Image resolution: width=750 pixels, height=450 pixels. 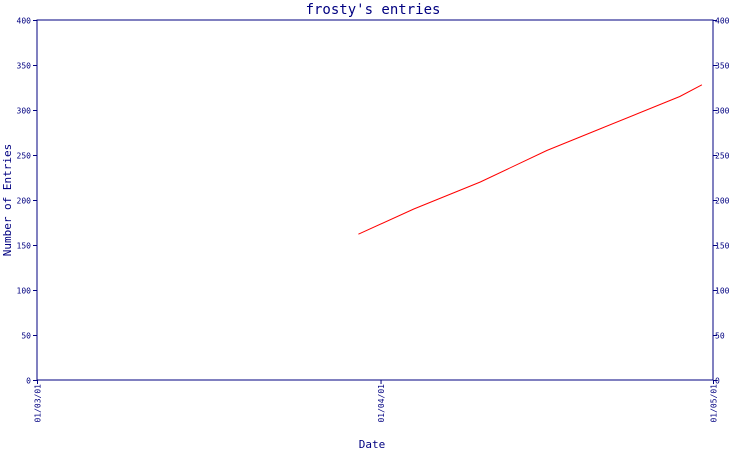 I want to click on y-tick-label-left: 300, so click(x=24, y=111).